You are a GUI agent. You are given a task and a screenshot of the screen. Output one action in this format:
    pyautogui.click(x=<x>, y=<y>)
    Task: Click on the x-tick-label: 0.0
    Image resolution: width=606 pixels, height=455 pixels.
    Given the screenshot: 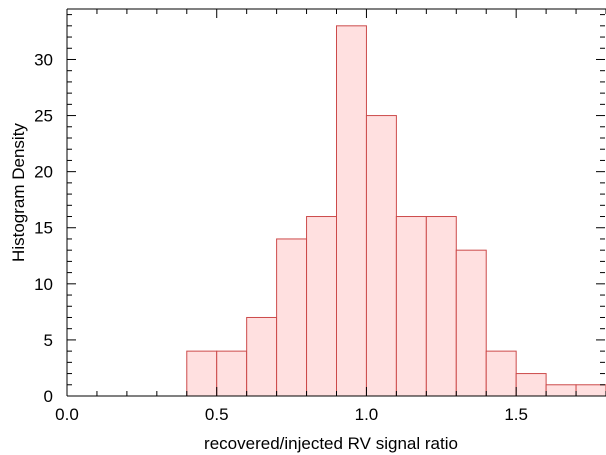 What is the action you would take?
    pyautogui.click(x=67, y=414)
    